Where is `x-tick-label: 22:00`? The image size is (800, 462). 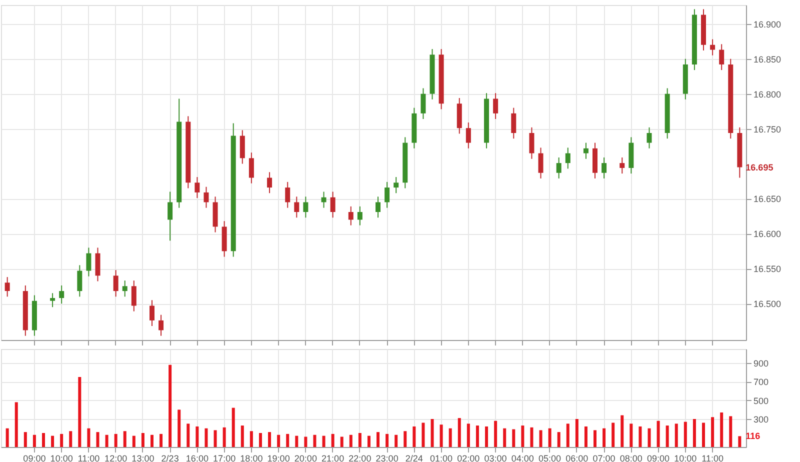
x-tick-label: 22:00 is located at coordinates (360, 458).